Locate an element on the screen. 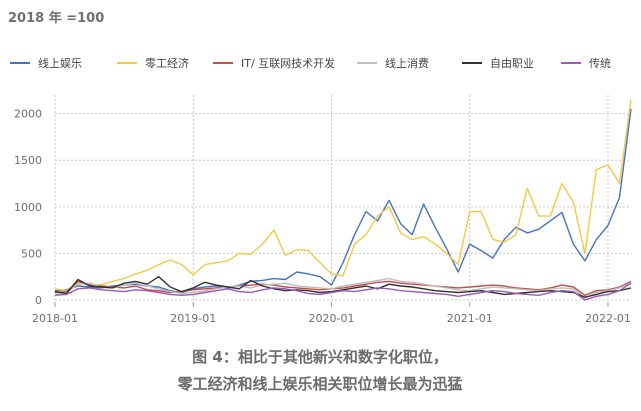  legend-label: 零工经济 is located at coordinates (167, 63).